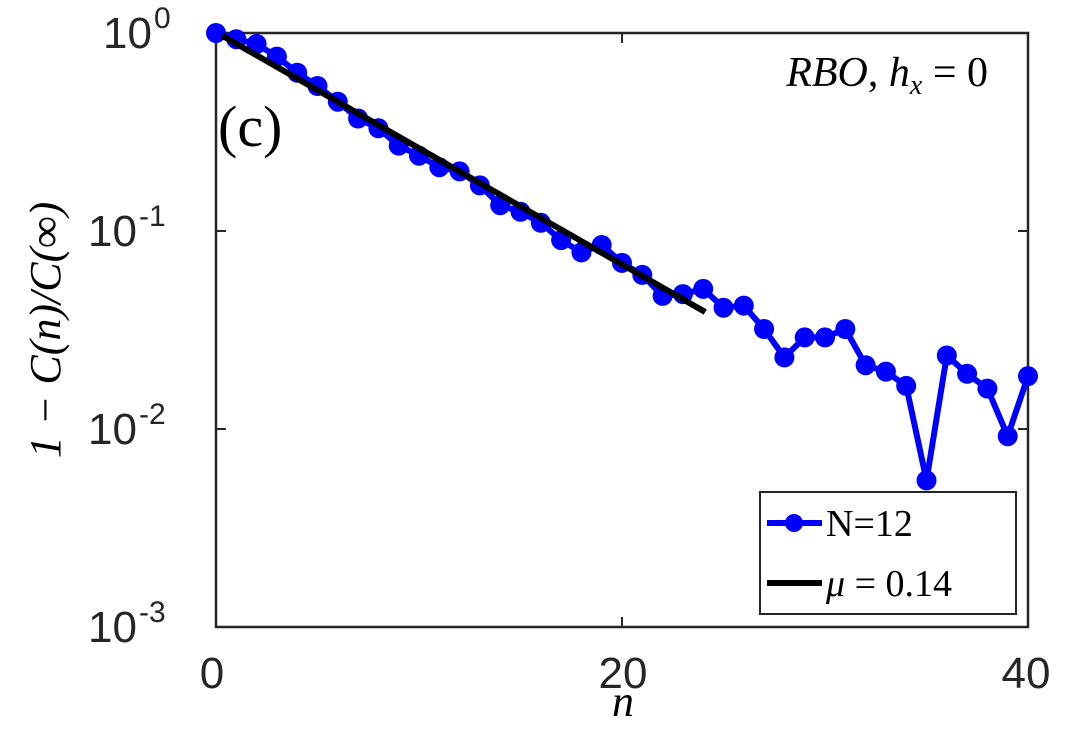 Image resolution: width=1069 pixels, height=756 pixels. I want to click on legend-box, so click(888, 553).